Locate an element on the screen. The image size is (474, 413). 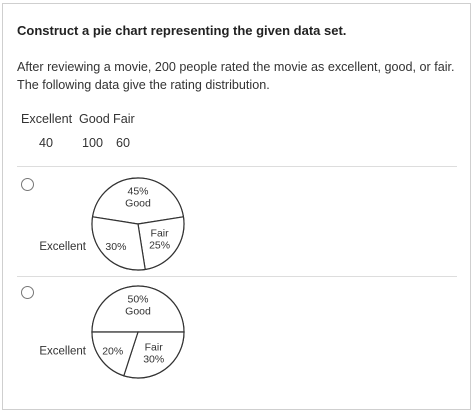
option-b-pie-chart: 50% Good 30% Fair 20% Excellent is located at coordinates (123, 334).